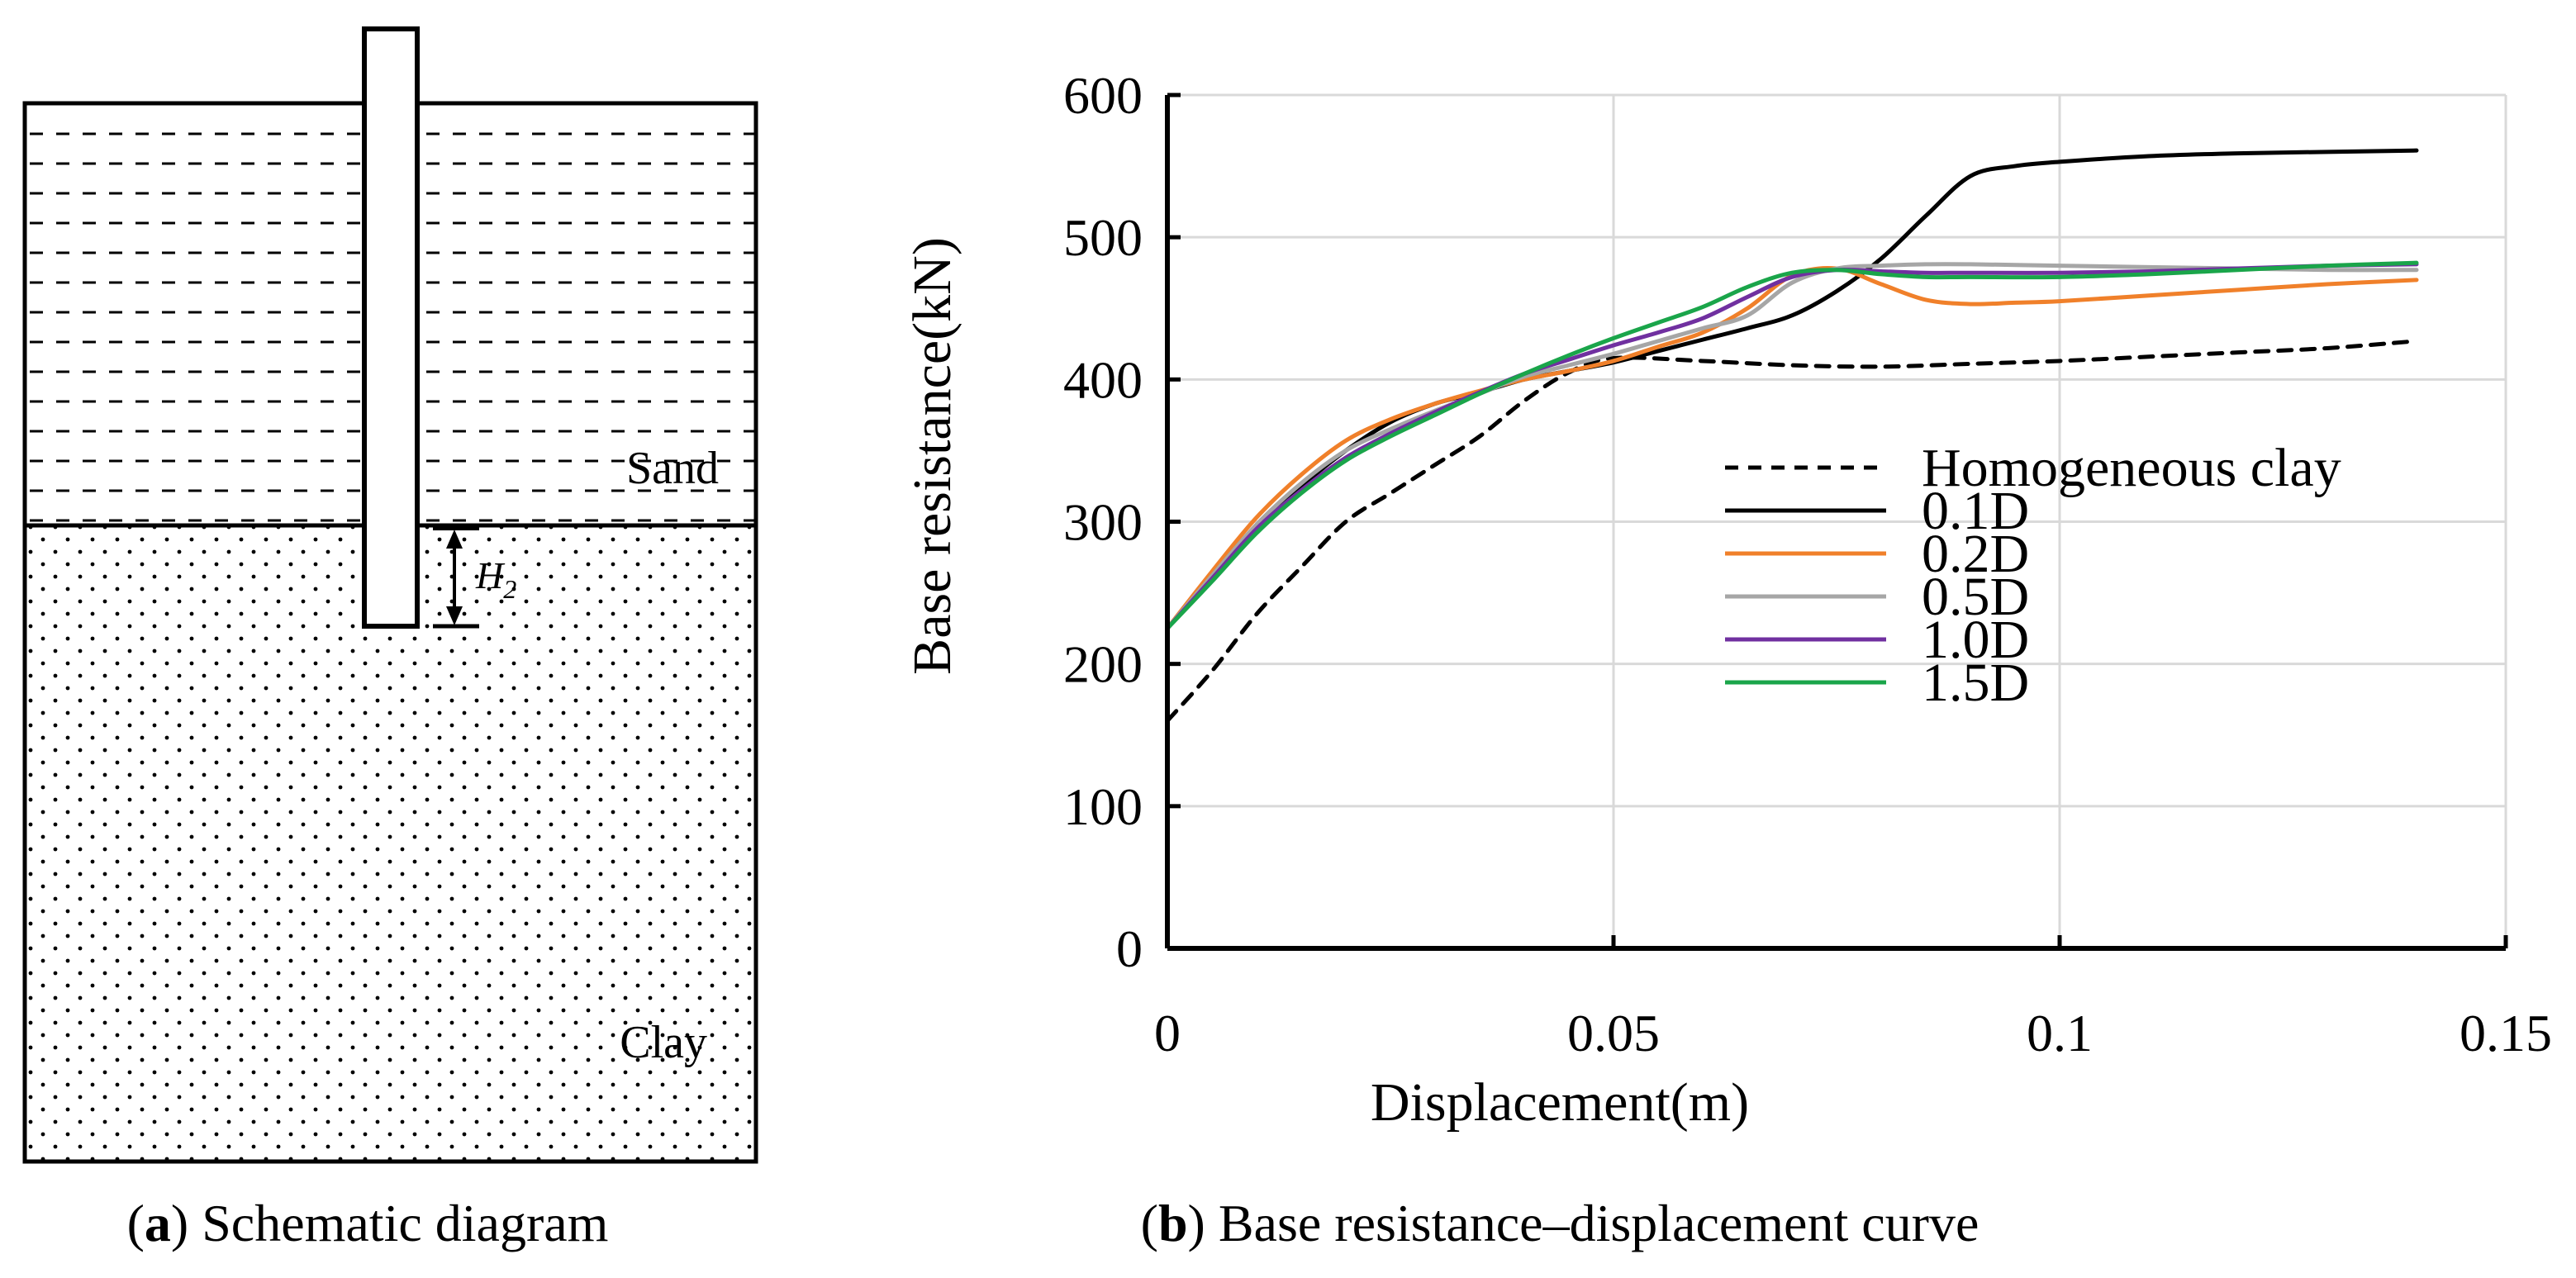 Image resolution: width=2576 pixels, height=1278 pixels. What do you see at coordinates (932, 456) in the screenshot?
I see `y-axis-label: Base resistance(kN)` at bounding box center [932, 456].